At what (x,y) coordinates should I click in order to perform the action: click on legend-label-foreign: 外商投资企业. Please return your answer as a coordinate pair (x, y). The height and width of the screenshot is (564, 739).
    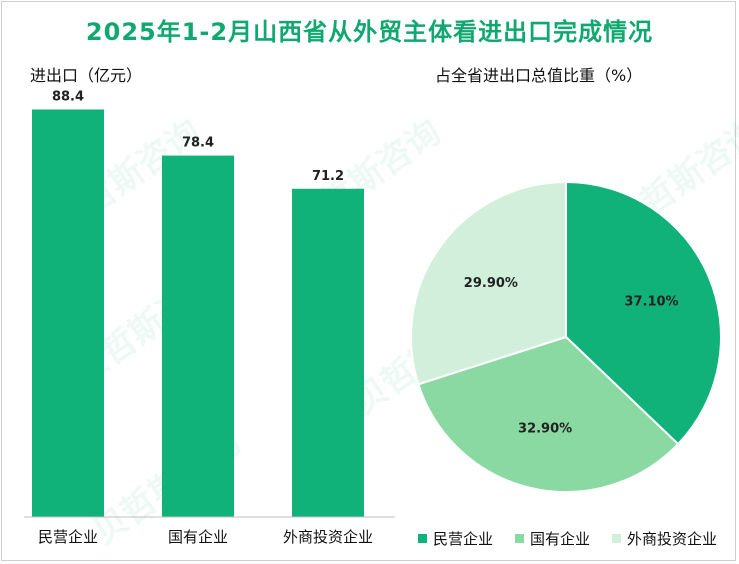
    Looking at the image, I should click on (672, 539).